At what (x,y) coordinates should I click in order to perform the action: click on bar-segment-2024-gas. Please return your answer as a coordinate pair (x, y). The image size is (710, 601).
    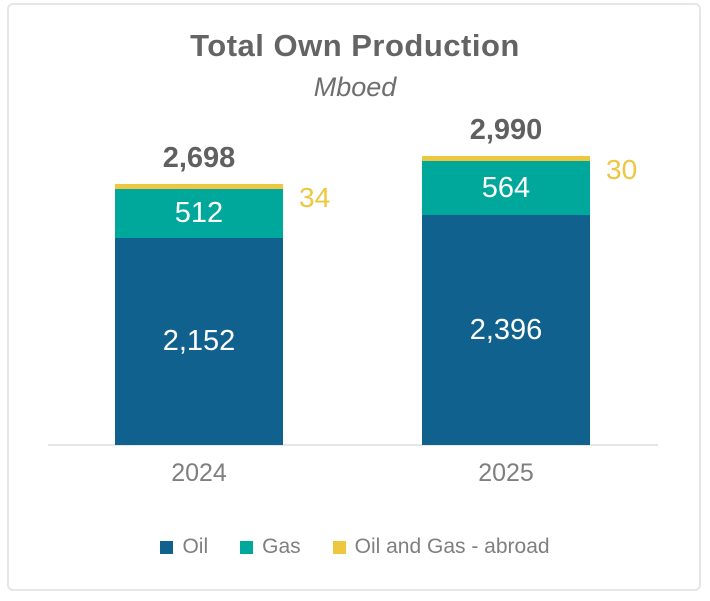
    Looking at the image, I should click on (199, 213).